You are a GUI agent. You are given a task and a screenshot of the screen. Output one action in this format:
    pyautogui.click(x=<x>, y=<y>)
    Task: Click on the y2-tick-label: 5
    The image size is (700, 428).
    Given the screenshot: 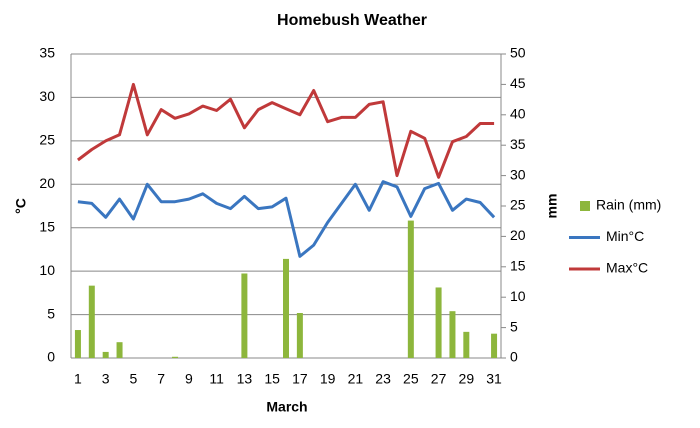 What is the action you would take?
    pyautogui.click(x=514, y=326)
    